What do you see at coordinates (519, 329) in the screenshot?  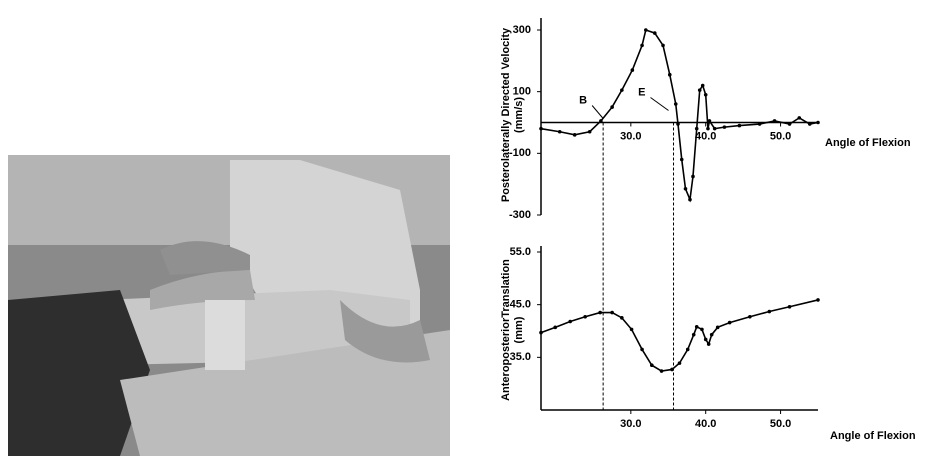 I see `y-axis-unit: (mm)` at bounding box center [519, 329].